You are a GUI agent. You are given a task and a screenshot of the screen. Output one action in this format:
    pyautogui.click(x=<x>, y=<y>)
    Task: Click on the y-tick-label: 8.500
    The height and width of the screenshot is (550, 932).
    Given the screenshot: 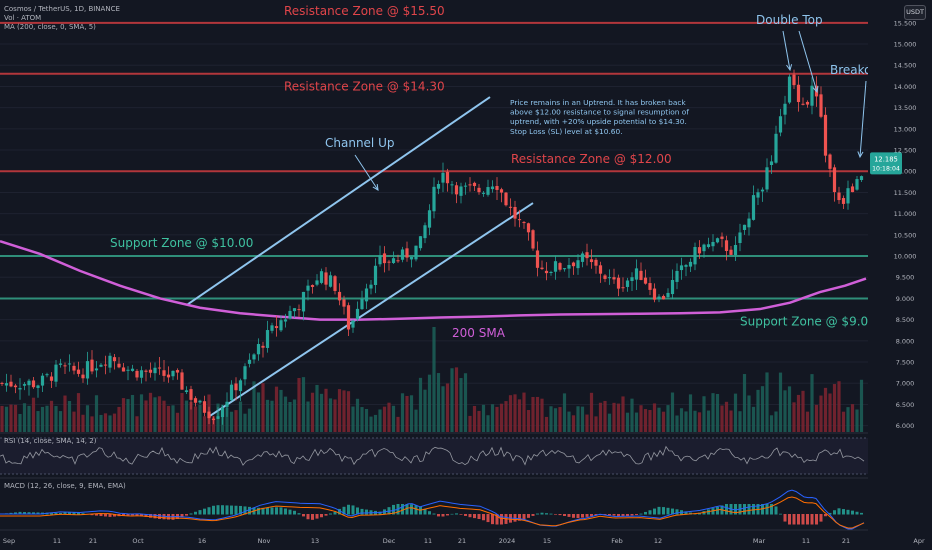 What is the action you would take?
    pyautogui.click(x=905, y=320)
    